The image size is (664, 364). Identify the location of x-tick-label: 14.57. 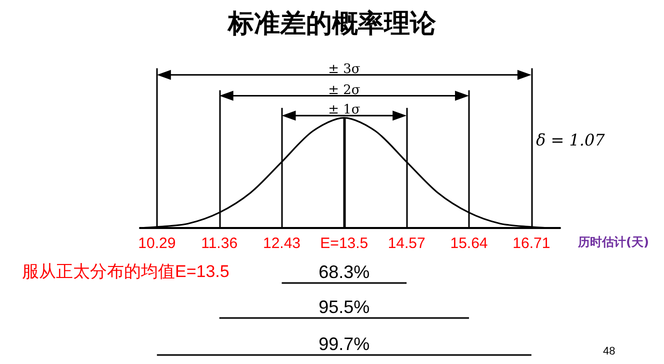
(407, 243).